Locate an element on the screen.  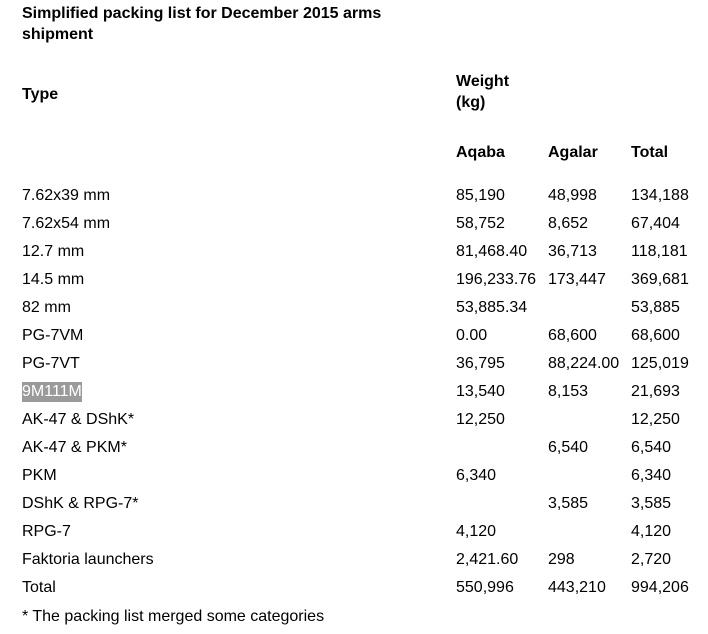
aqaba-weight-cell: 12,250 is located at coordinates (480, 419).